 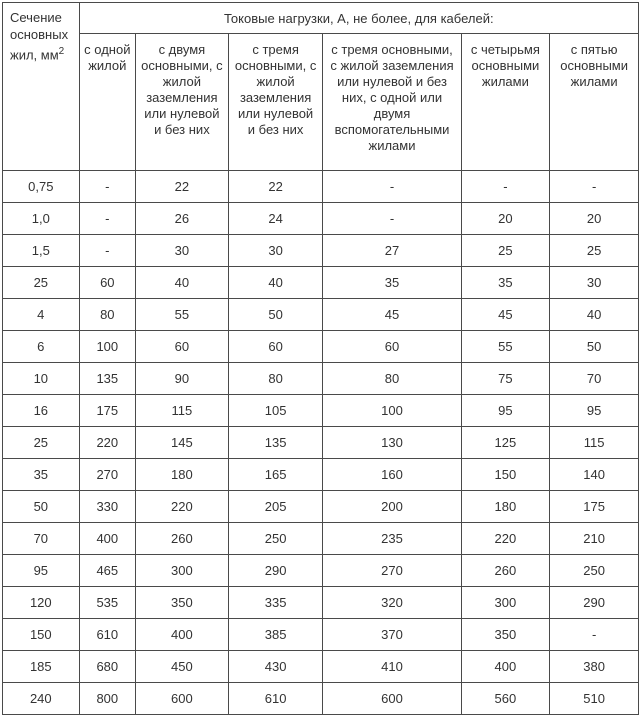 I want to click on data-cell: 40, so click(x=182, y=282).